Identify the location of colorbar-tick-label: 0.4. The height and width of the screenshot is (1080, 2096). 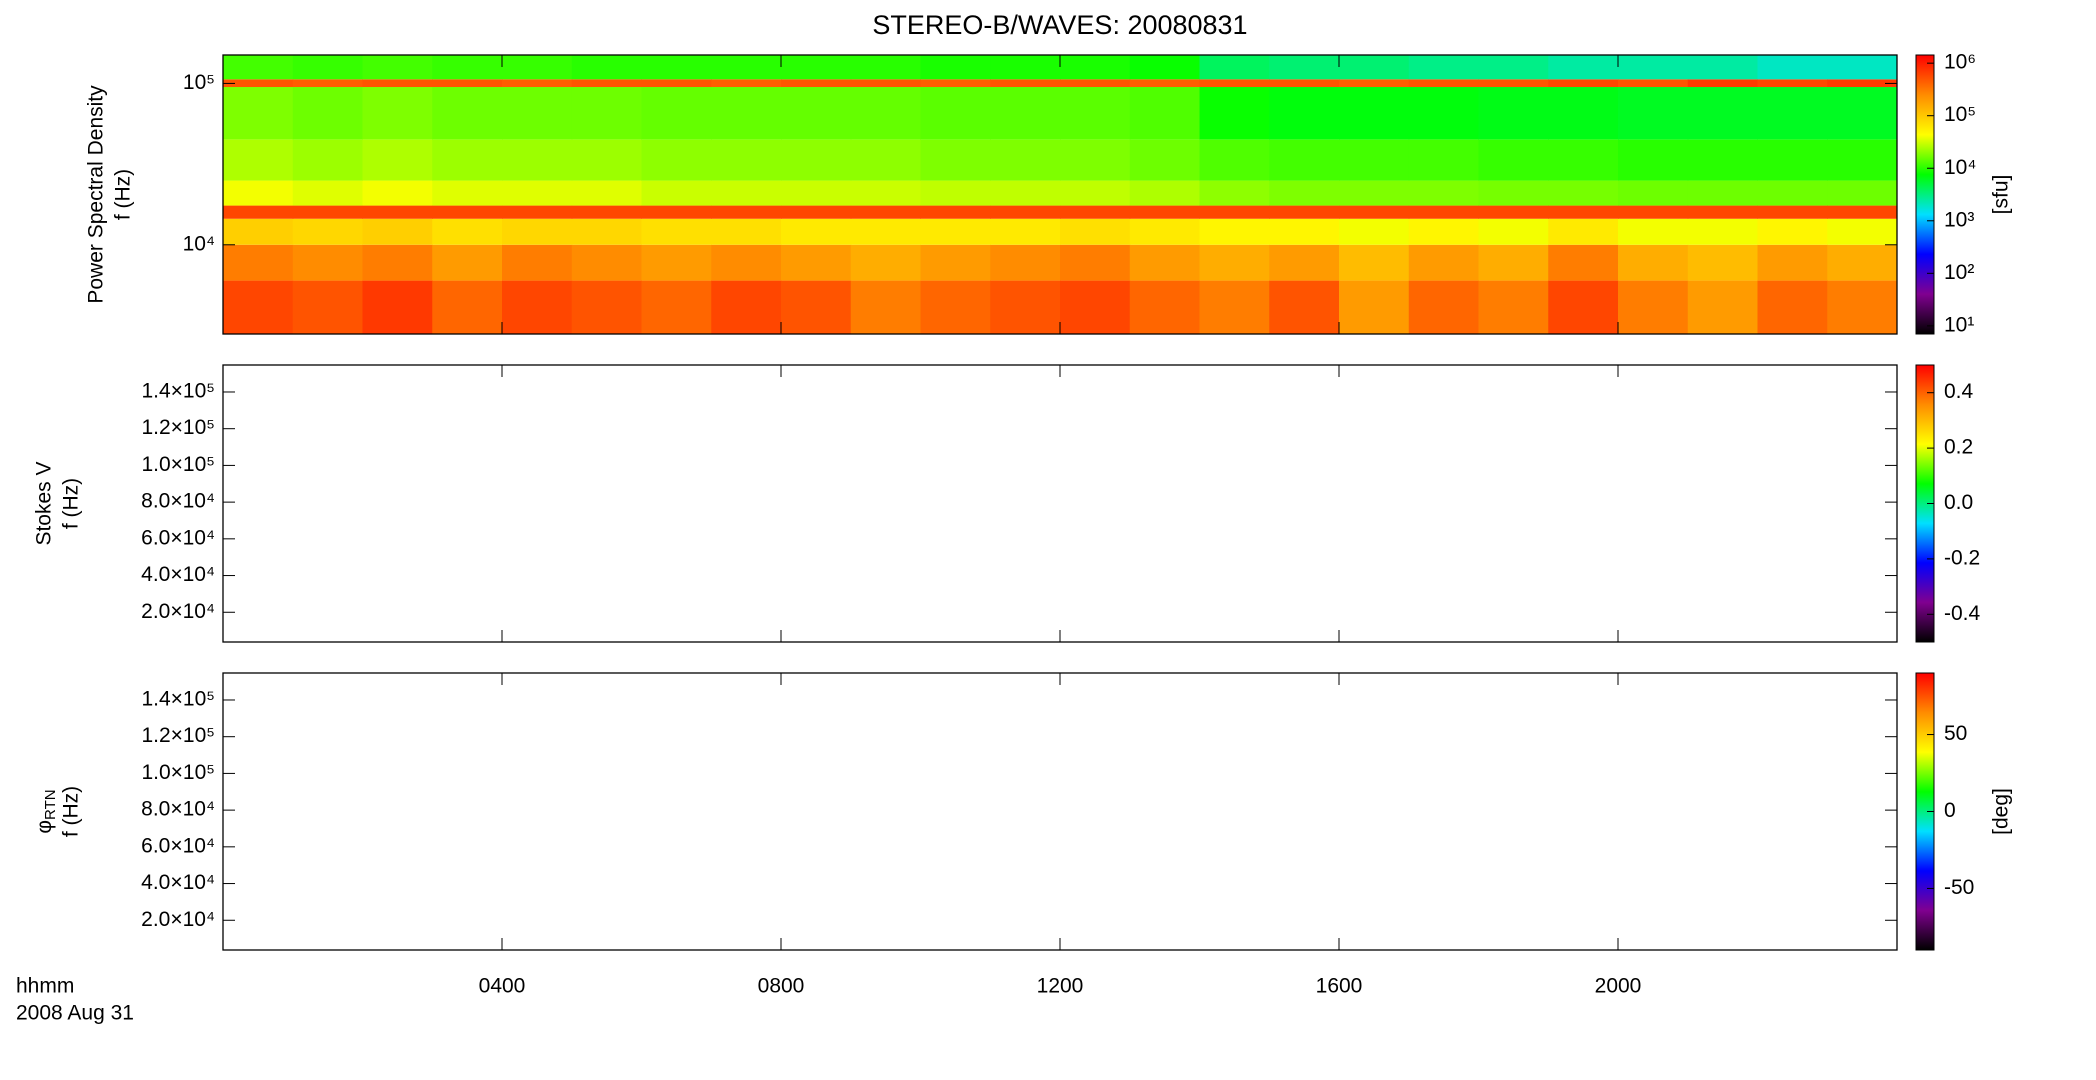
(1959, 391).